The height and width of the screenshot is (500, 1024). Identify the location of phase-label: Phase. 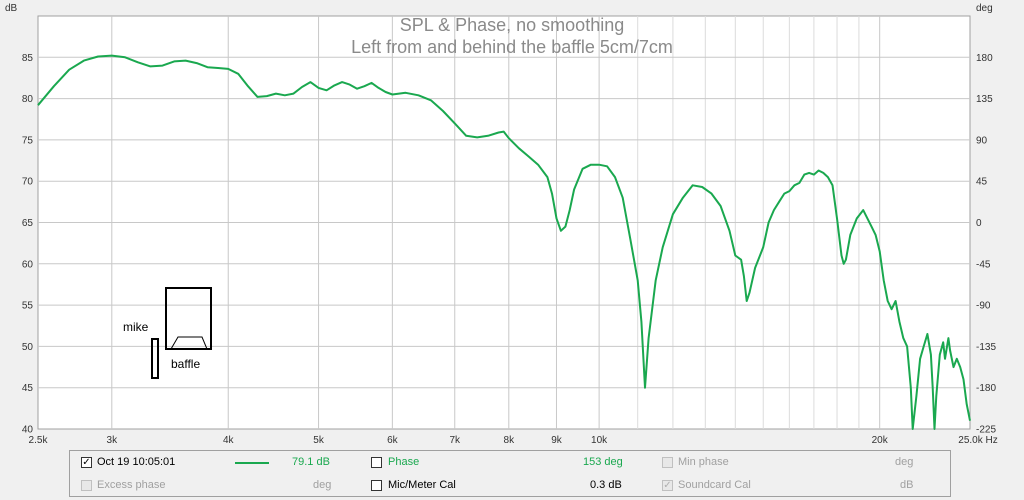
(404, 462).